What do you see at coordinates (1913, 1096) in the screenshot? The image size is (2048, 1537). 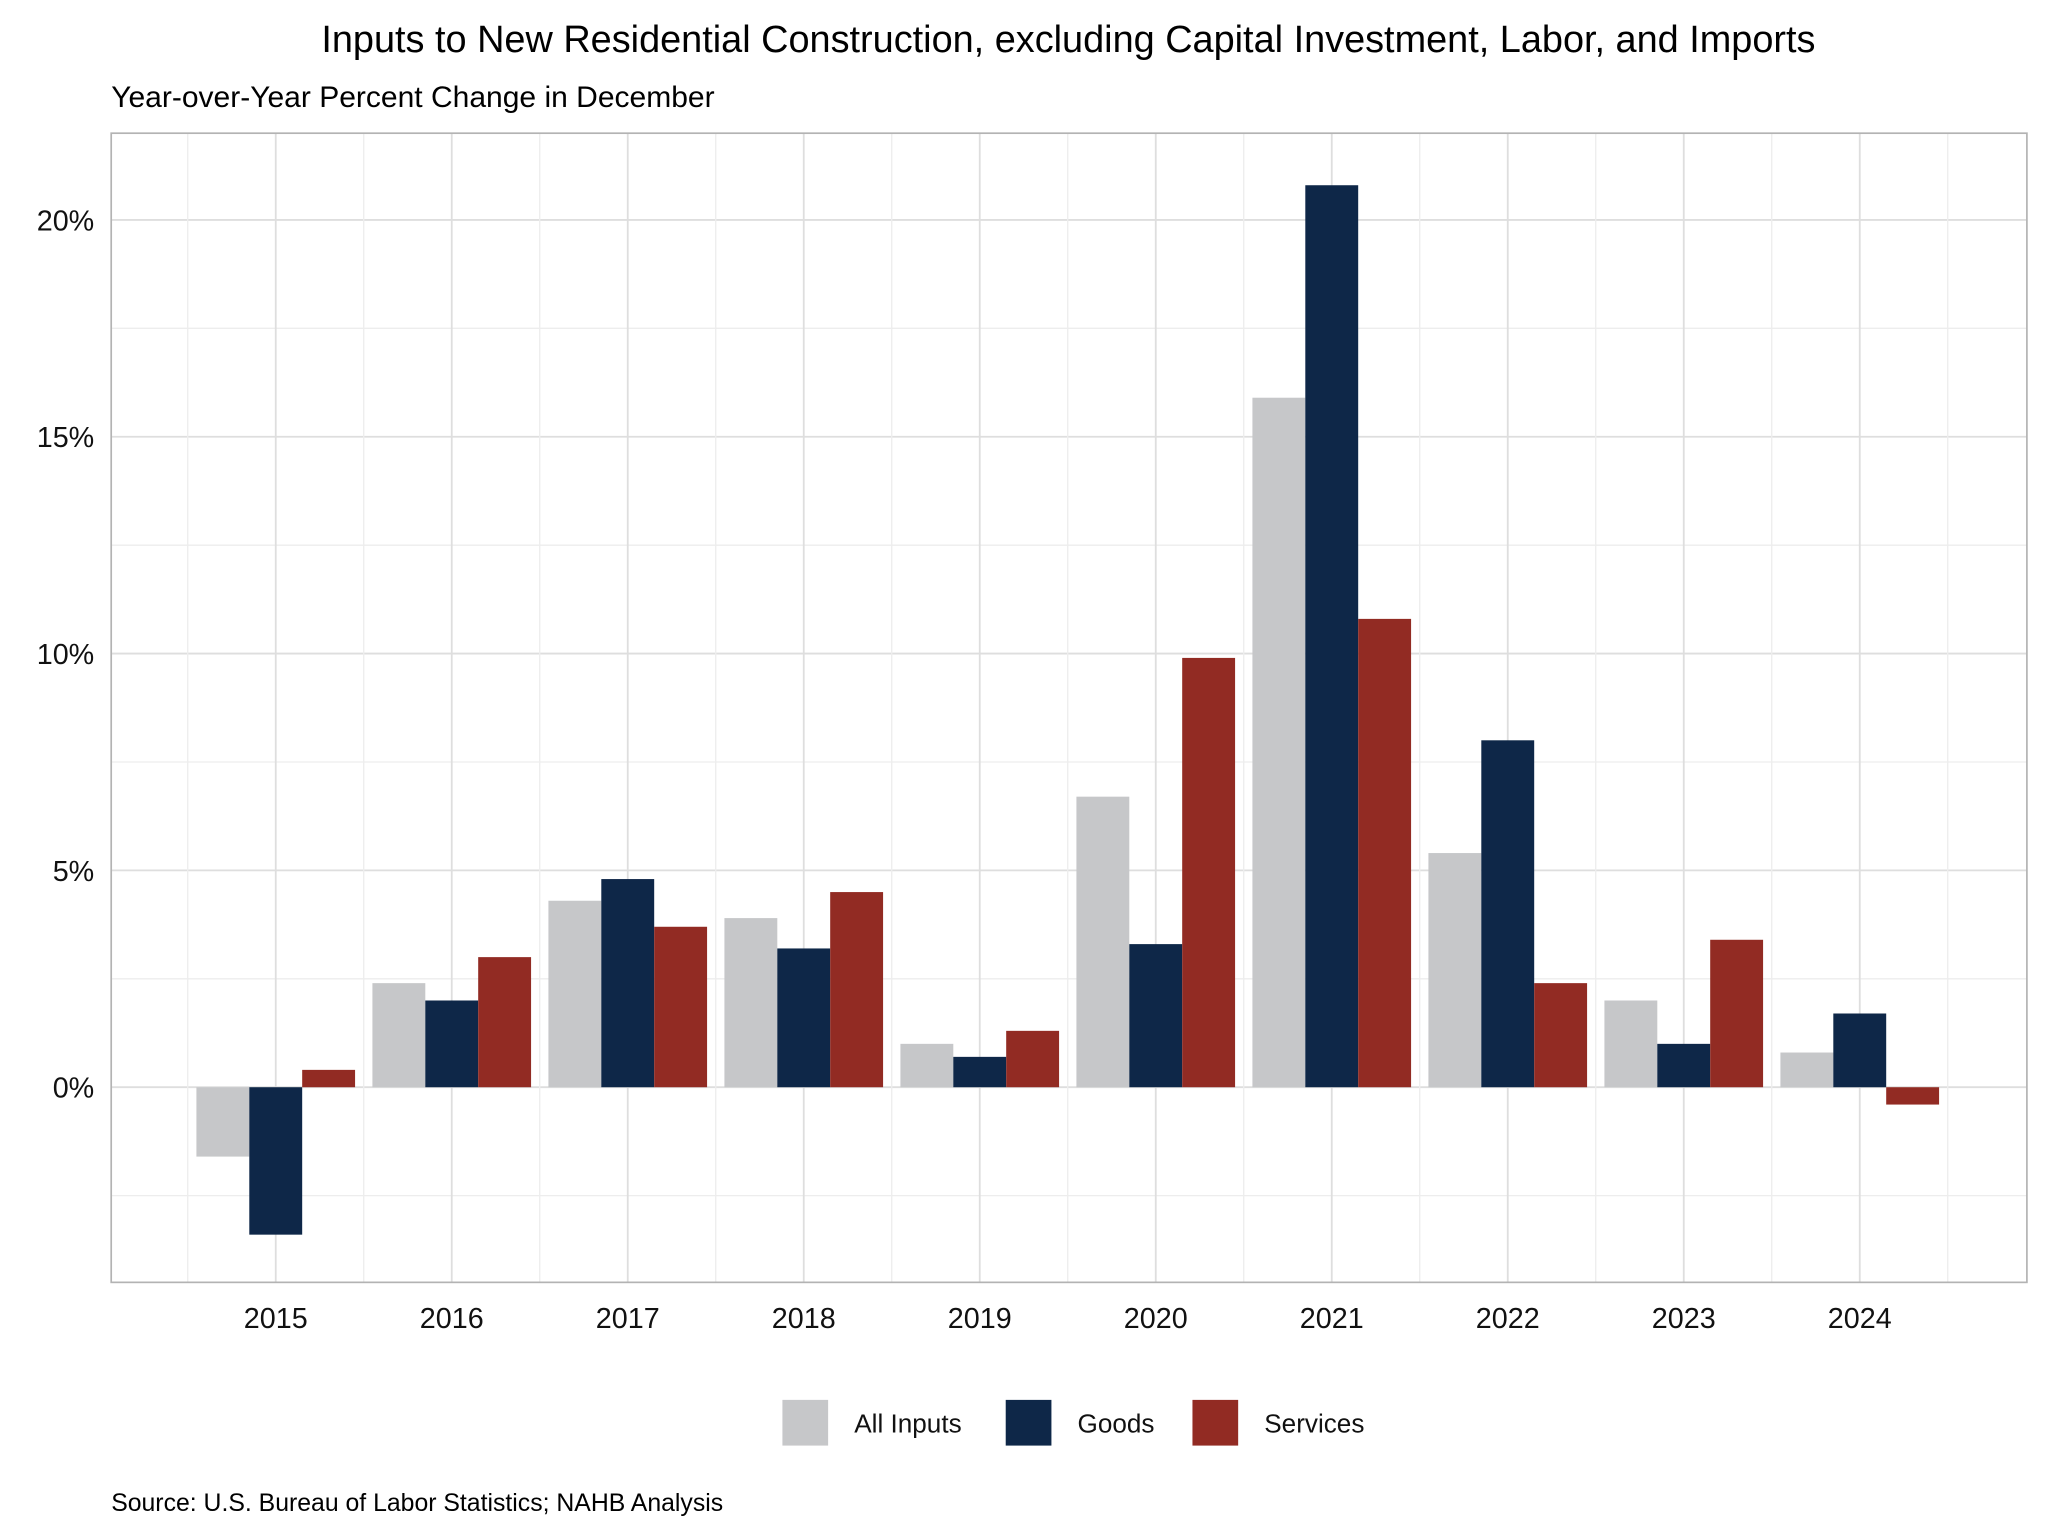 I see `bar-services-2024` at bounding box center [1913, 1096].